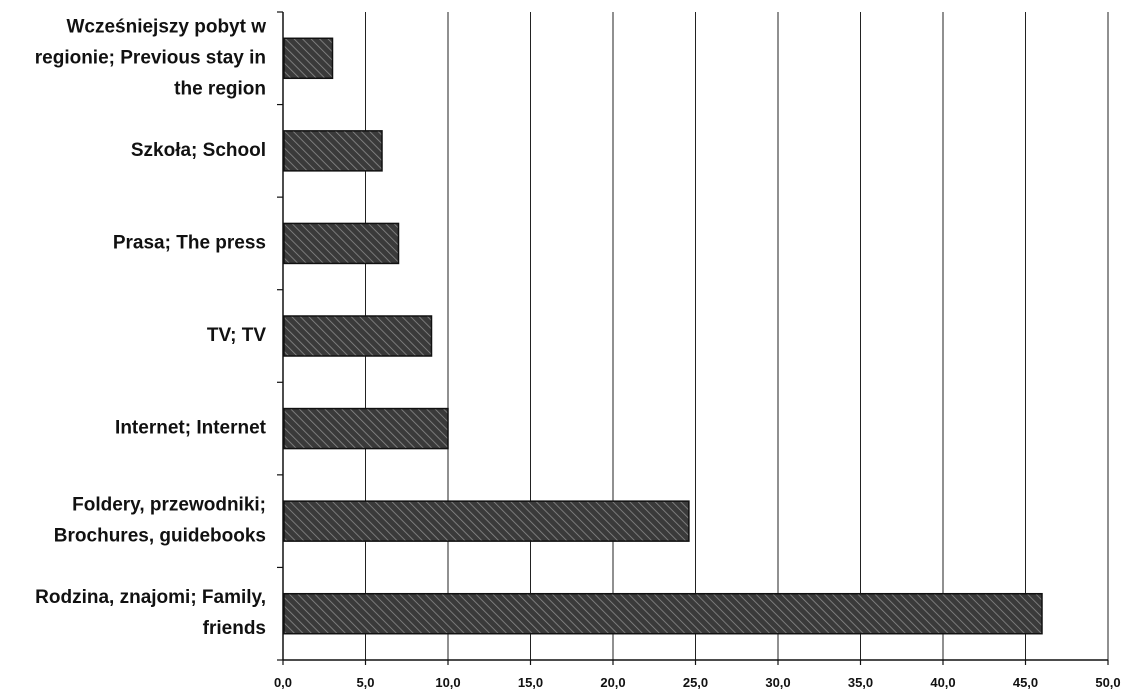 This screenshot has width=1135, height=695. I want to click on x-tick-label: 35,0, so click(860, 682).